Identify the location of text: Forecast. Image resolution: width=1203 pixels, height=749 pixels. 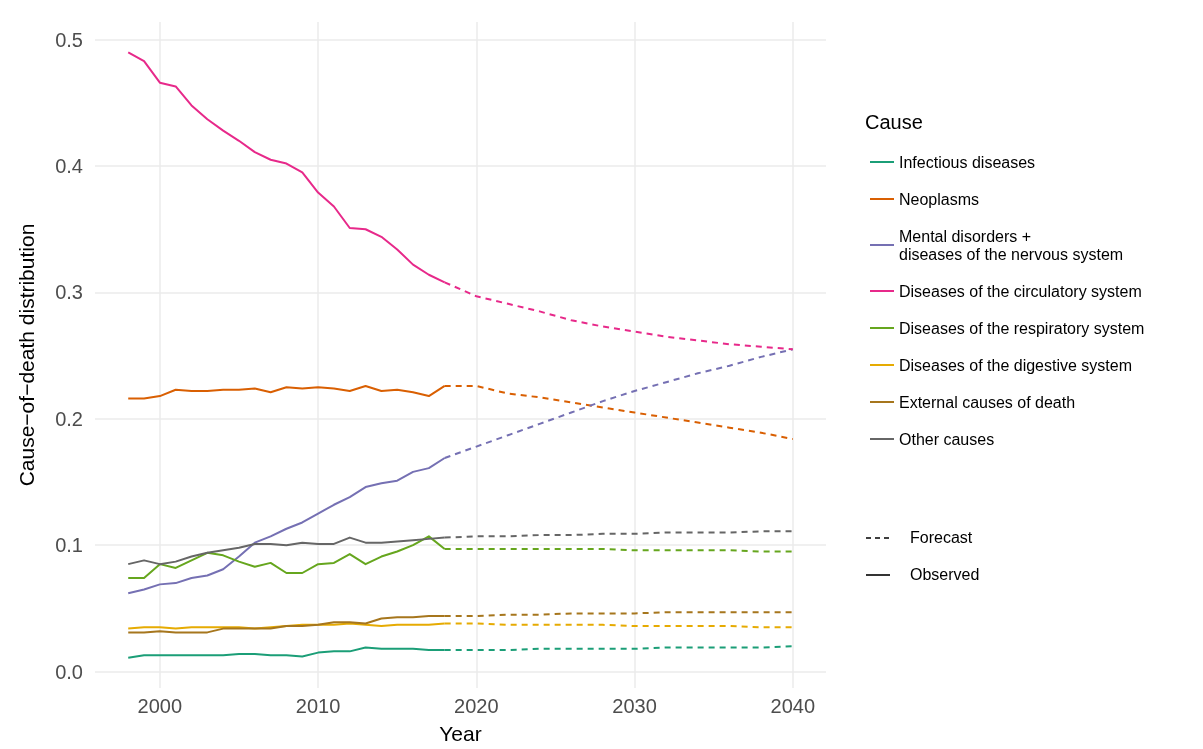
(941, 537).